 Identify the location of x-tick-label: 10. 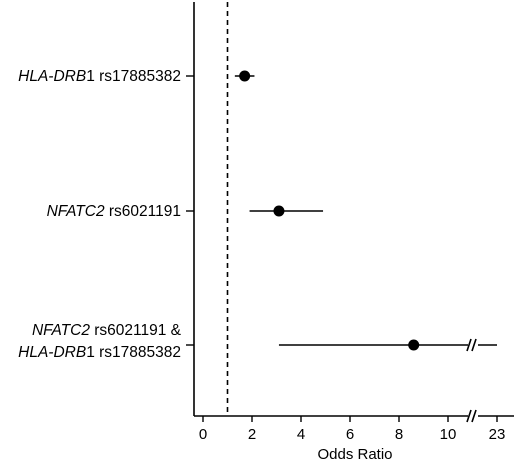
(448, 434).